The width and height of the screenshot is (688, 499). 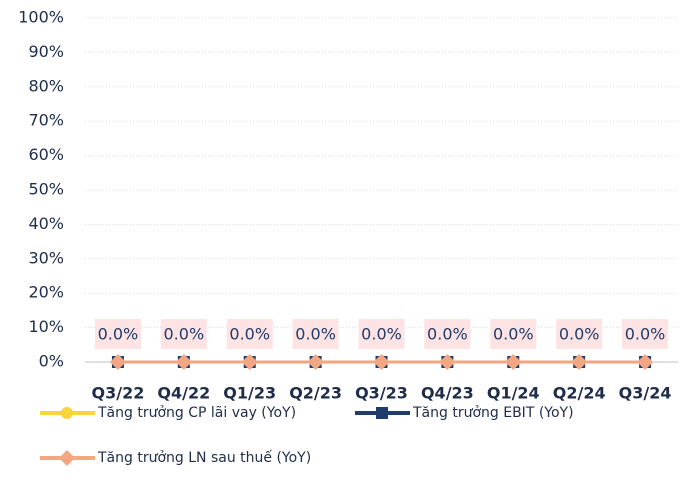 What do you see at coordinates (645, 393) in the screenshot?
I see `x-tick-label: Q3/24` at bounding box center [645, 393].